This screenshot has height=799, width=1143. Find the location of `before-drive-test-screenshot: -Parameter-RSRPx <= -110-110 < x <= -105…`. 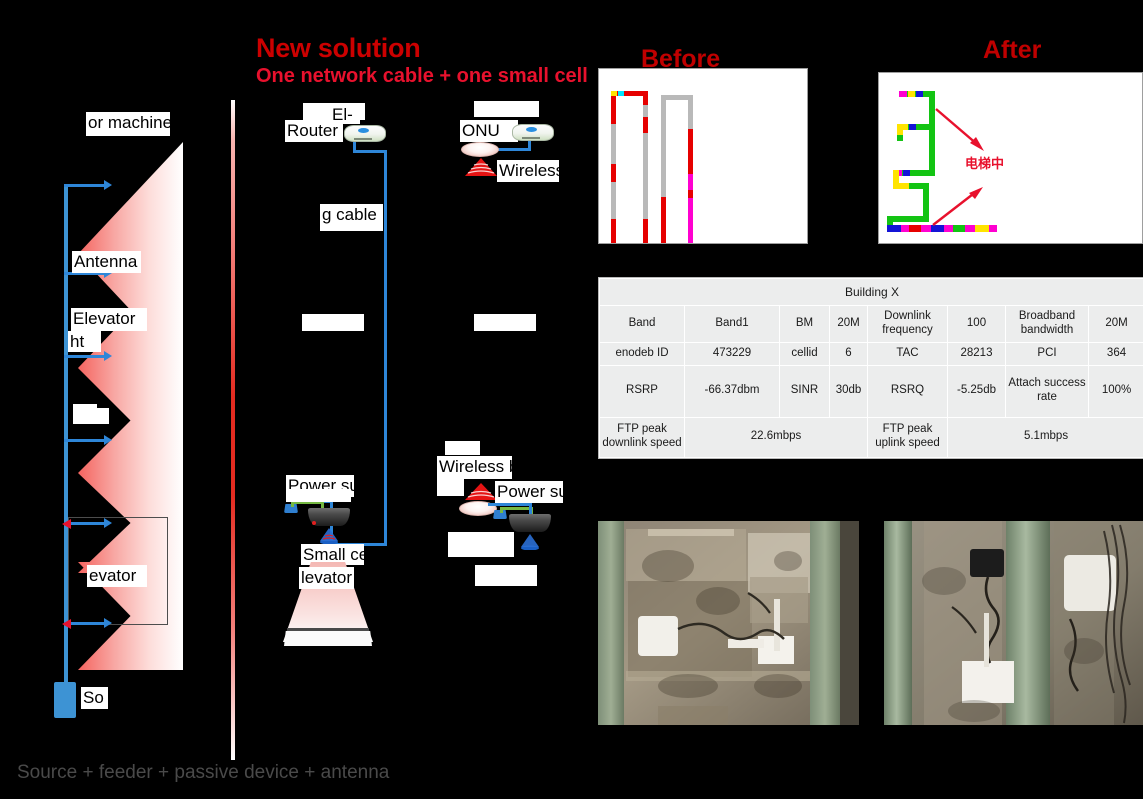

before-drive-test-screenshot: -Parameter-RSRPx <= -110-110 < x <= -105… is located at coordinates (703, 156).